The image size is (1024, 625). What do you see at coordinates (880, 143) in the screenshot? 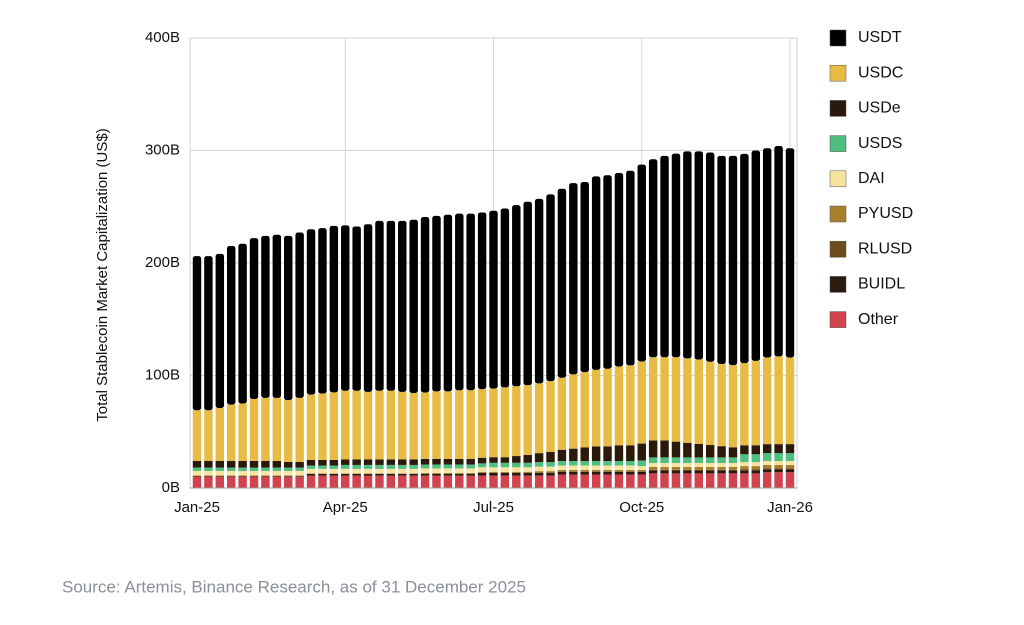
I see `legend-label: USDS` at bounding box center [880, 143].